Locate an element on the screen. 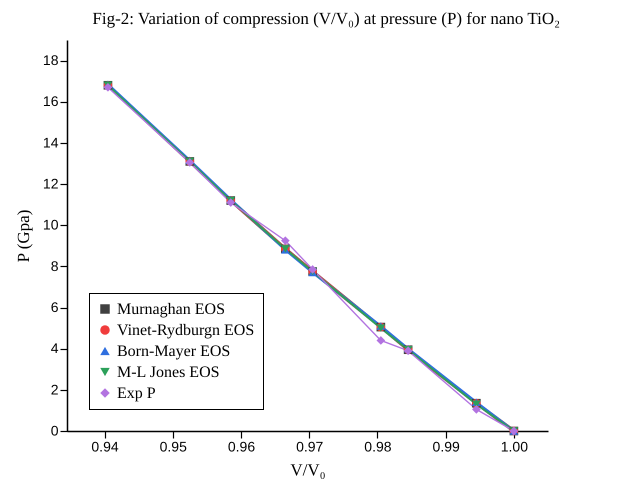 Image resolution: width=629 pixels, height=493 pixels. legend-label: Born-Mayer EOS is located at coordinates (173, 351).